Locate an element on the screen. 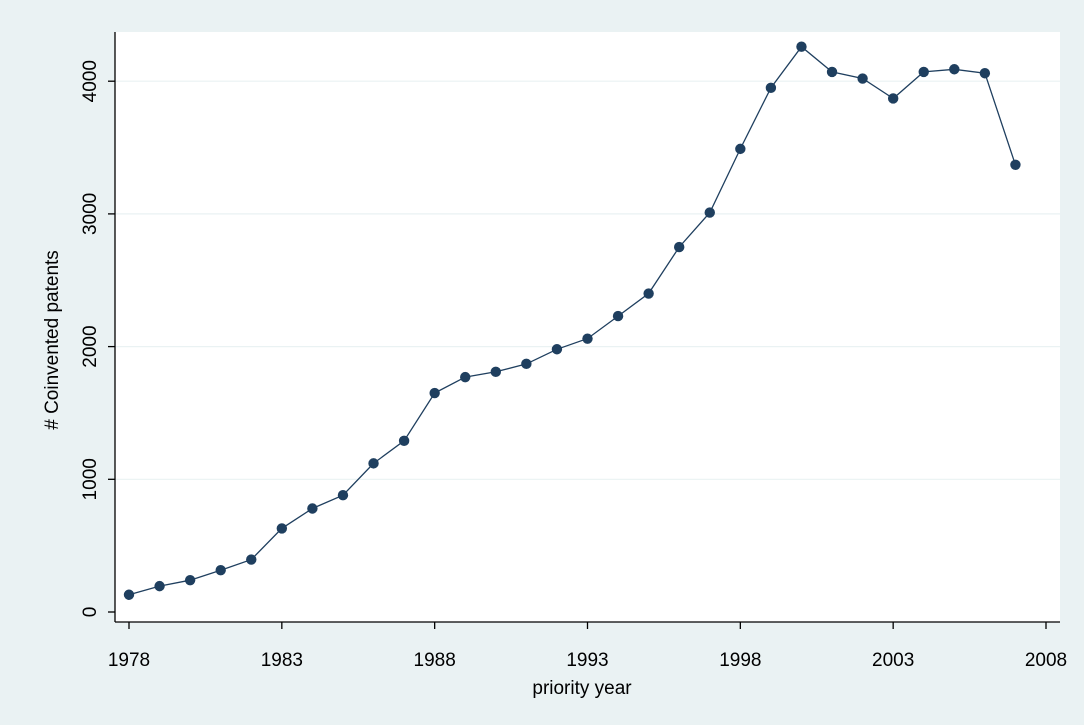  y-tick-label: 0 is located at coordinates (90, 612).